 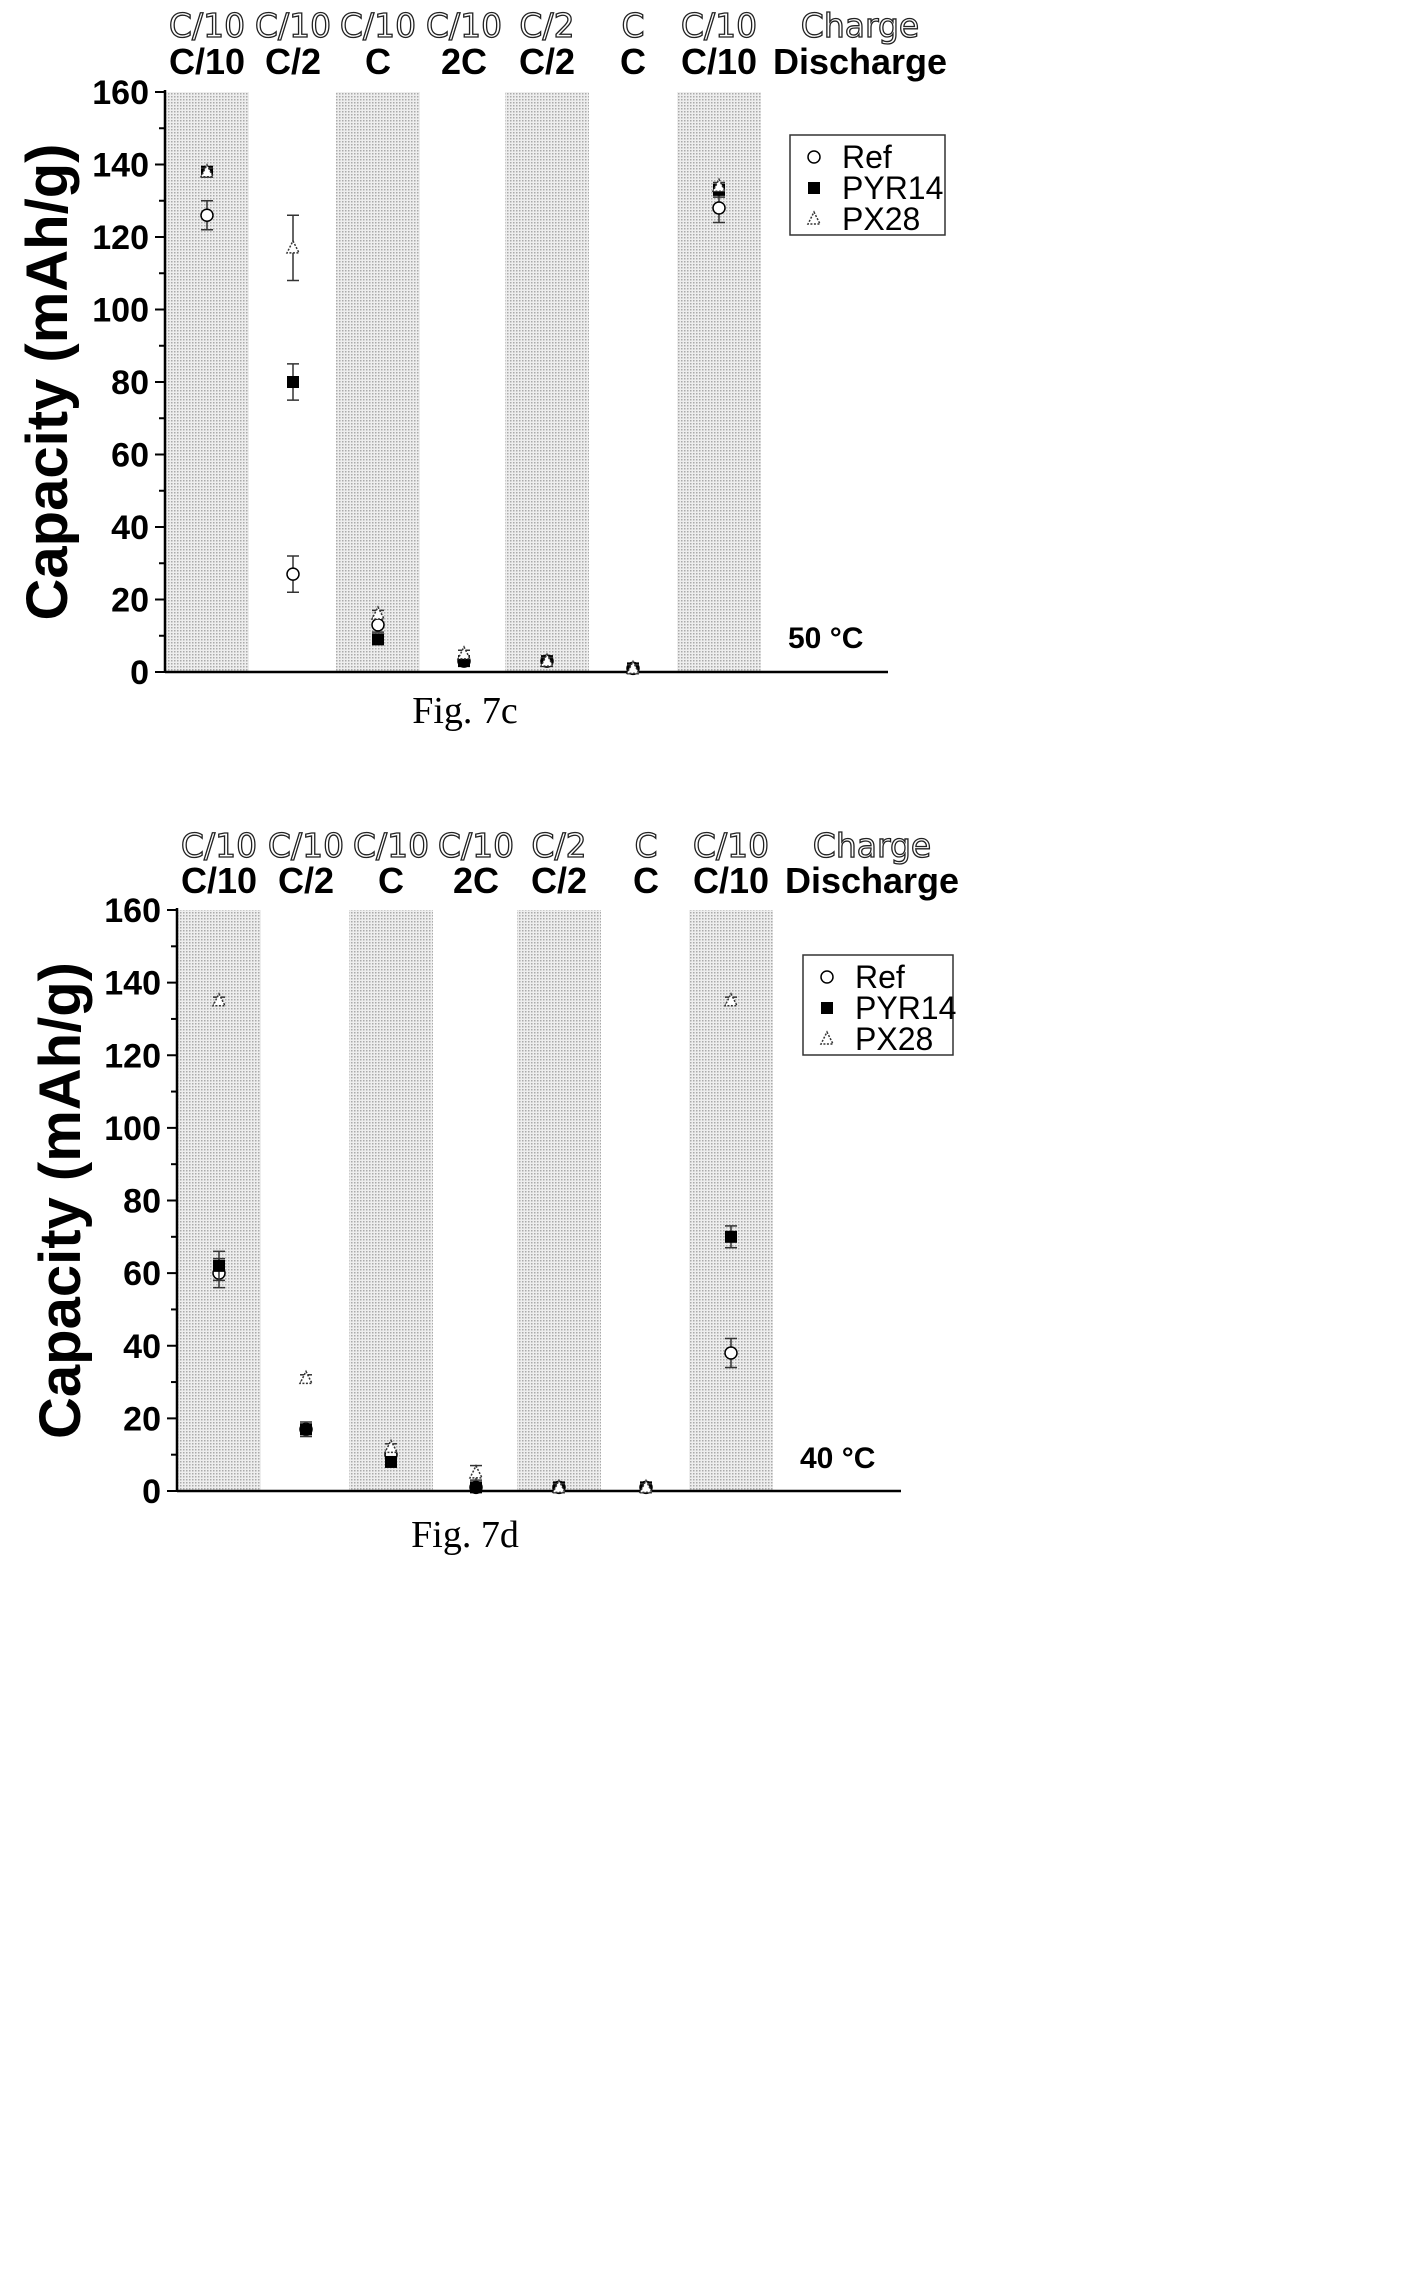 I want to click on figure-caption: Fig. 7d, so click(x=465, y=1535).